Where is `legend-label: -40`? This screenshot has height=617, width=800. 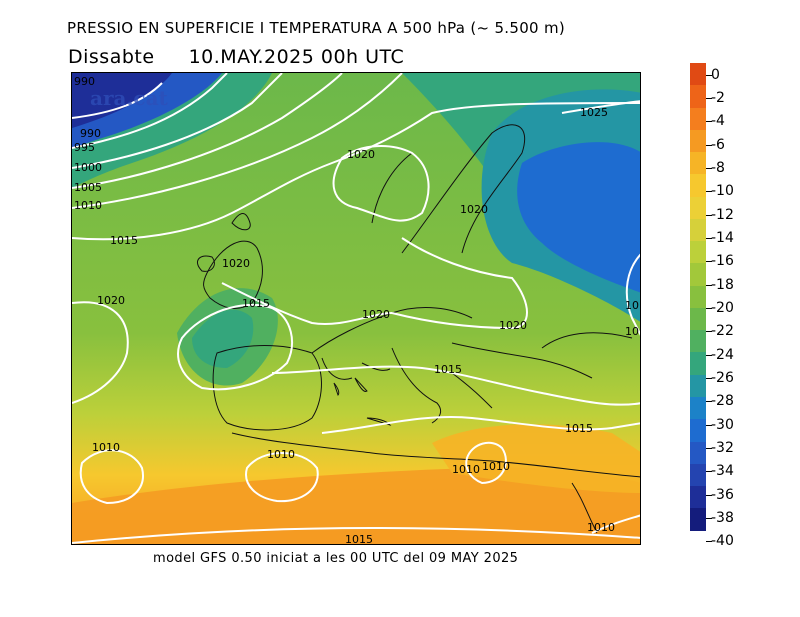
legend-label: -40 is located at coordinates (722, 541).